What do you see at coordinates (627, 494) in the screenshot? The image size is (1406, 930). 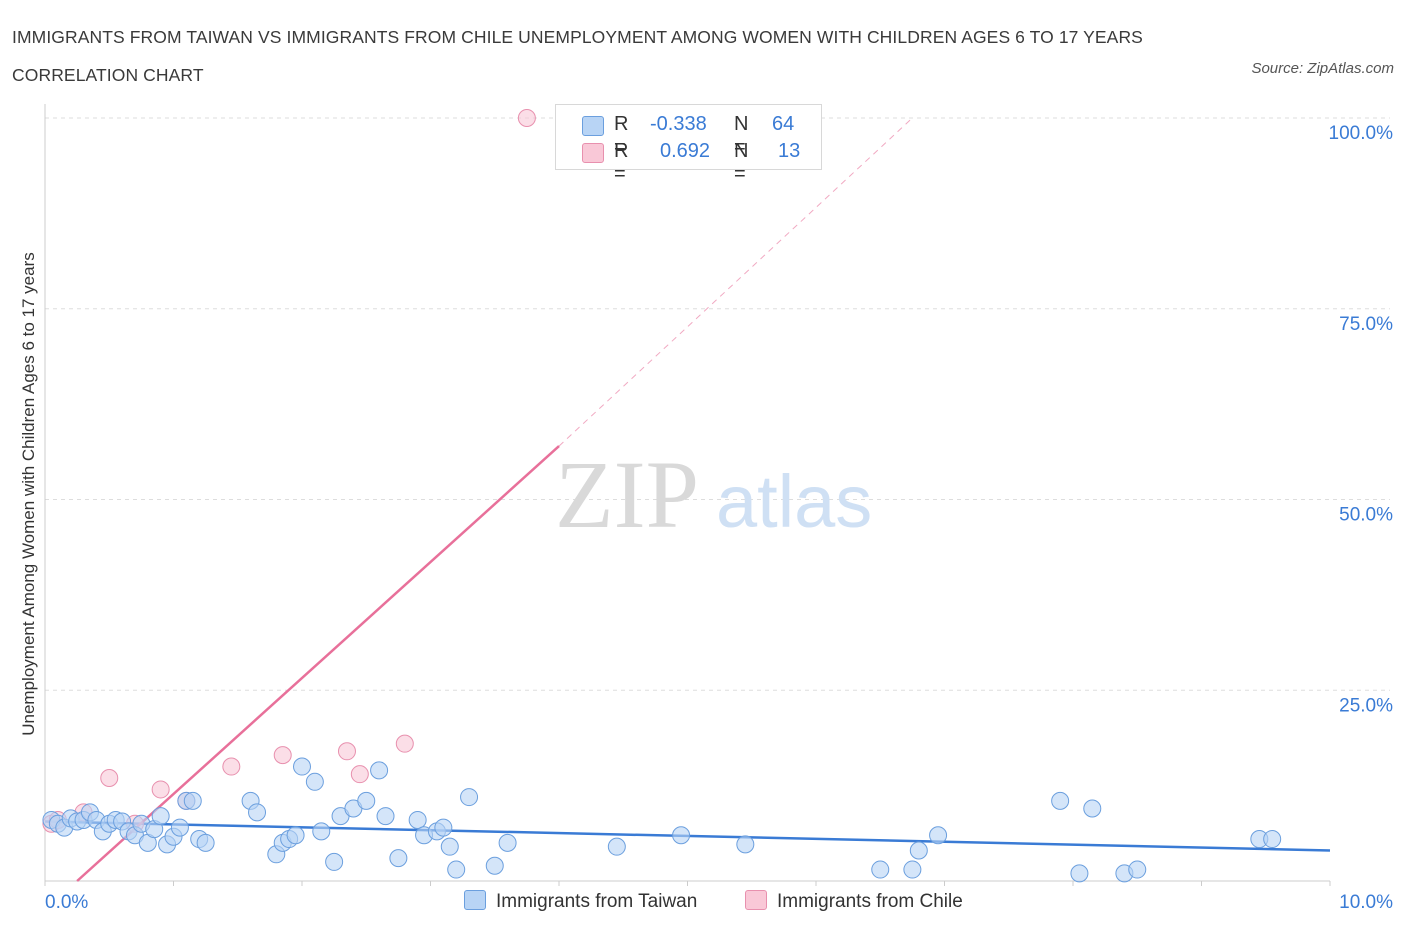 I see `watermark-zip: ZIP` at bounding box center [627, 494].